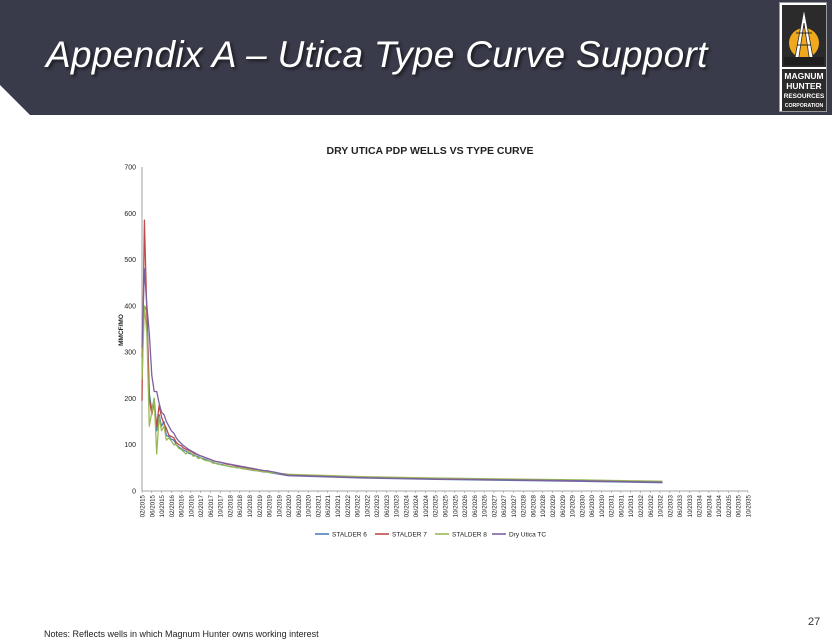 This screenshot has width=832, height=643. I want to click on x-tick-label: 06/2020, so click(299, 505).